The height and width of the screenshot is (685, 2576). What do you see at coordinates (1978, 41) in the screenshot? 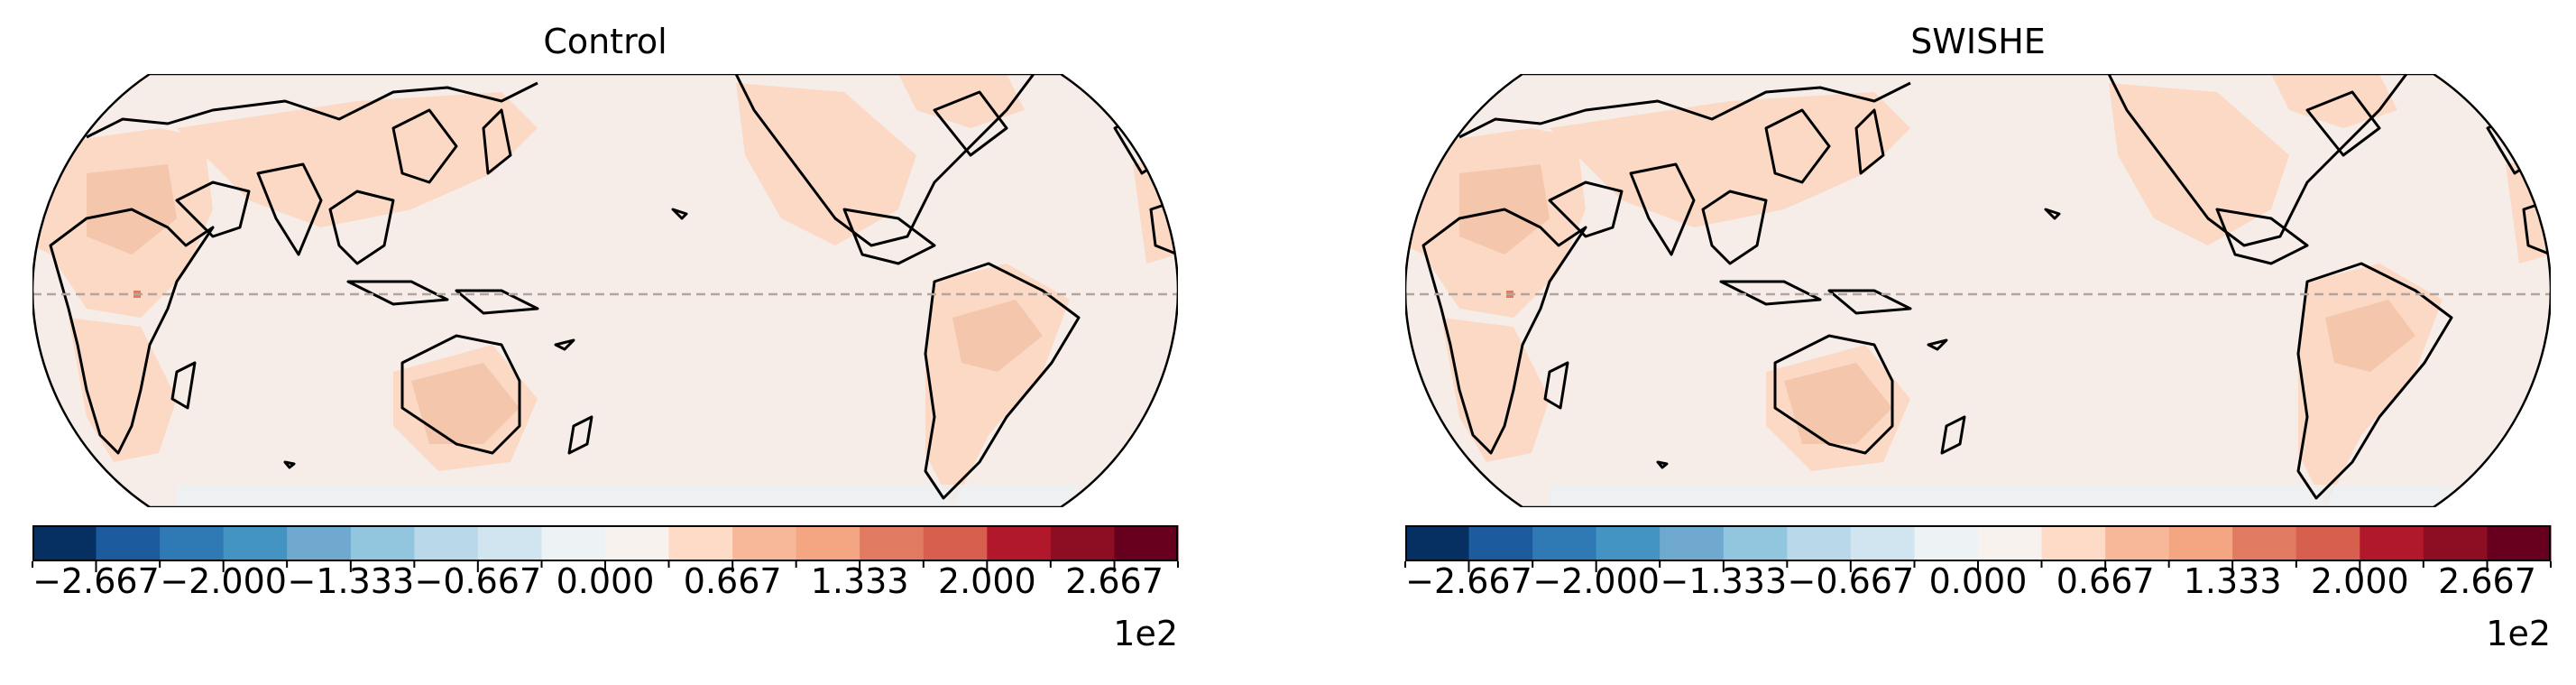
I see `panel-title: SWISHE` at bounding box center [1978, 41].